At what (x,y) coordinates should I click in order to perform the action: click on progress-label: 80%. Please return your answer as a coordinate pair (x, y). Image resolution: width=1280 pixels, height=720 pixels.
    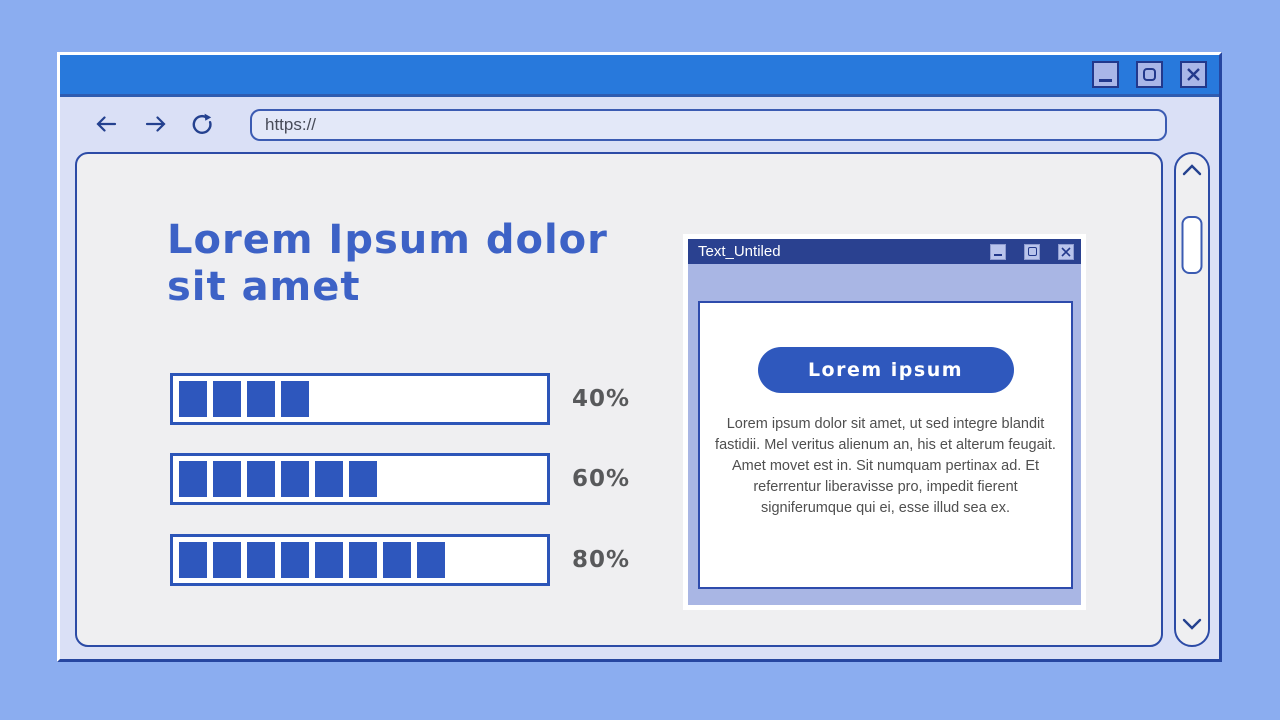
    Looking at the image, I should click on (601, 560).